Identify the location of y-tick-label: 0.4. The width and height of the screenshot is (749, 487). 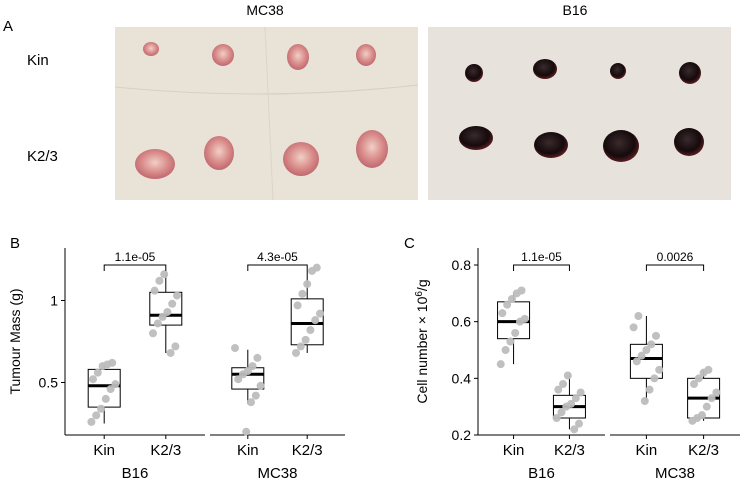
(462, 378).